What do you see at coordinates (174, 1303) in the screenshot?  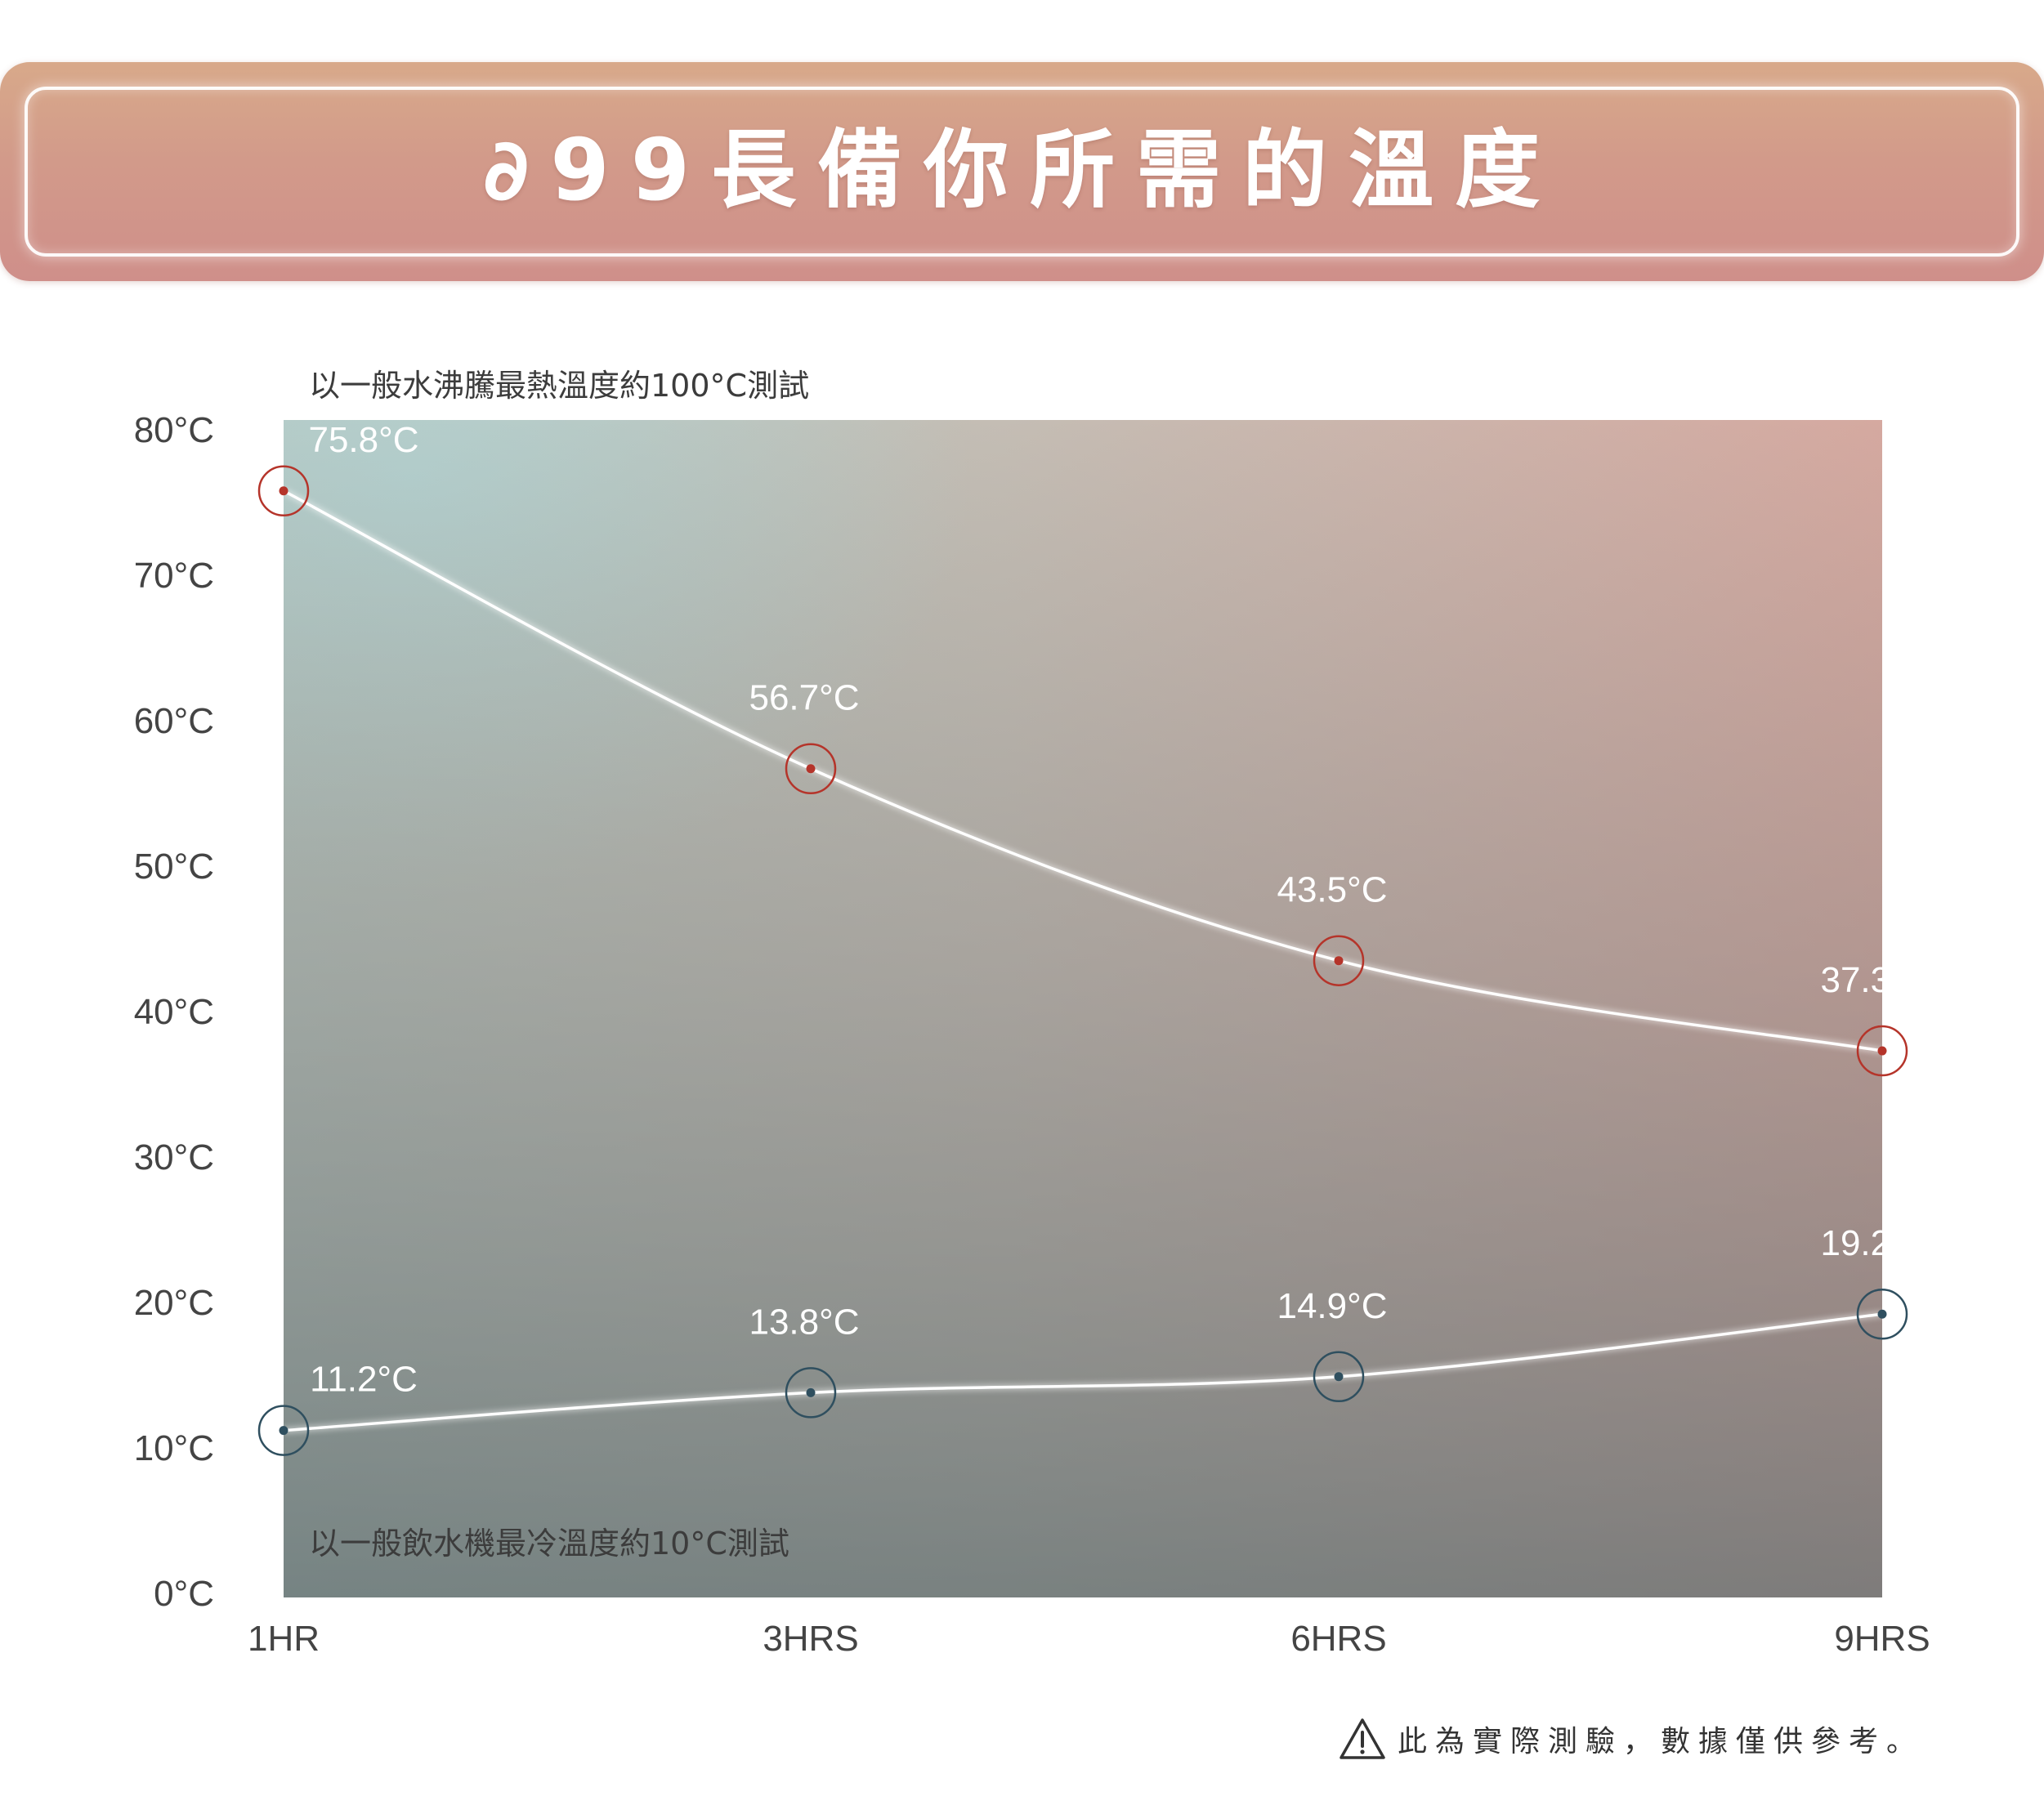 I see `y-tick-label: 20°C` at bounding box center [174, 1303].